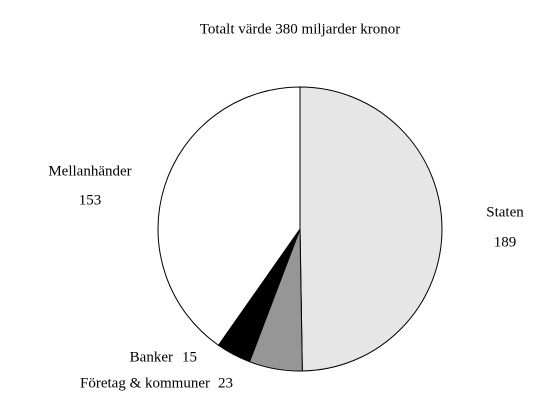  Describe the element at coordinates (505, 242) in the screenshot. I see `slice-value: 189` at that location.